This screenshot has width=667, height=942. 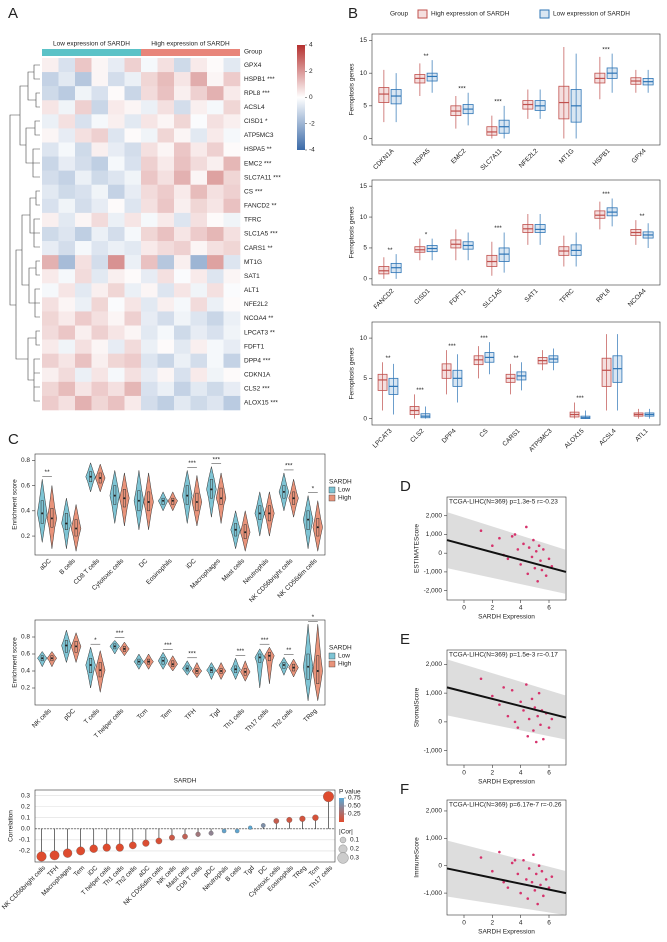 I want to click on x-tick-label: pDC, so click(x=70, y=714).